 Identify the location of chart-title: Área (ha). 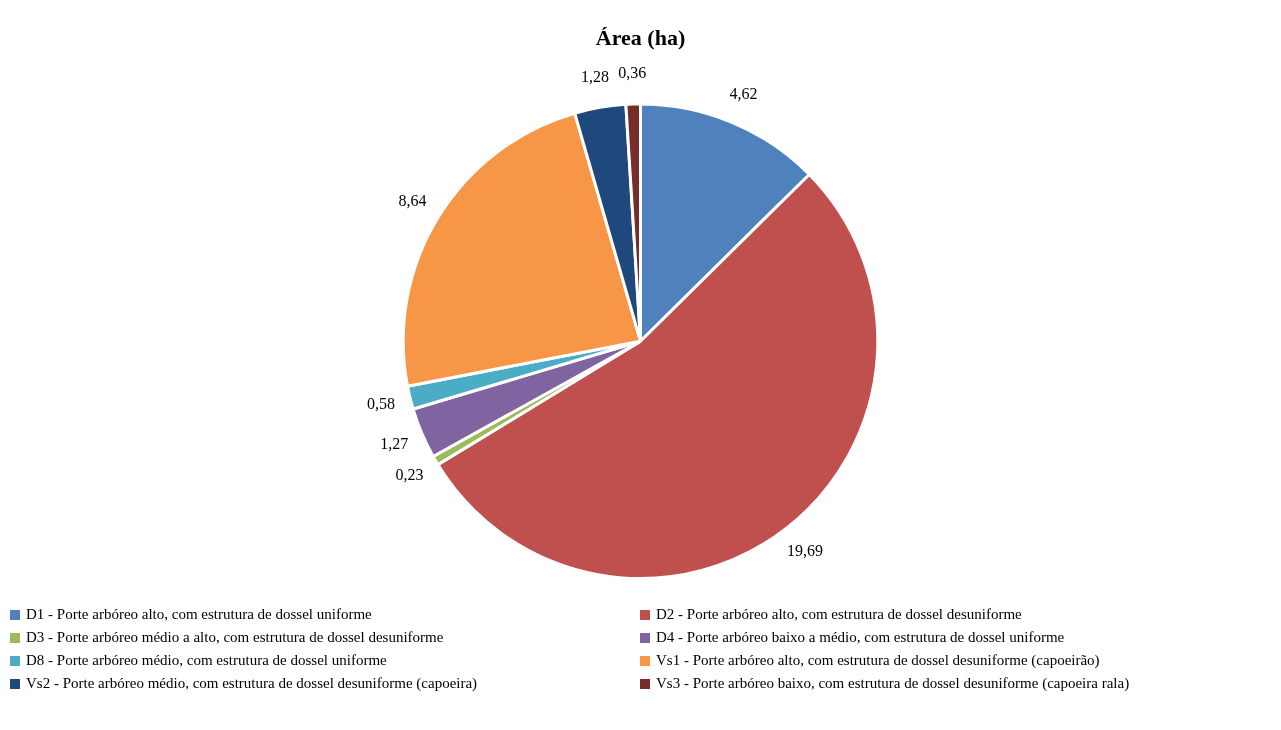
(640, 37).